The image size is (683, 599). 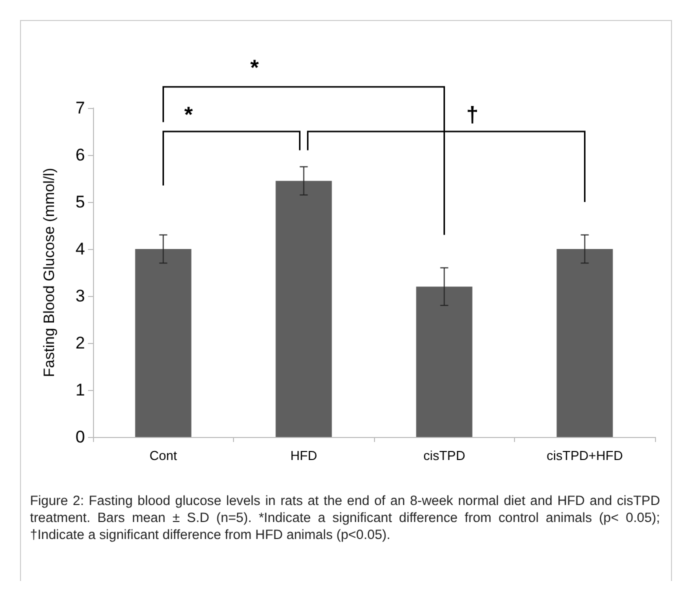 What do you see at coordinates (444, 455) in the screenshot?
I see `x-tick-label: cisTPD` at bounding box center [444, 455].